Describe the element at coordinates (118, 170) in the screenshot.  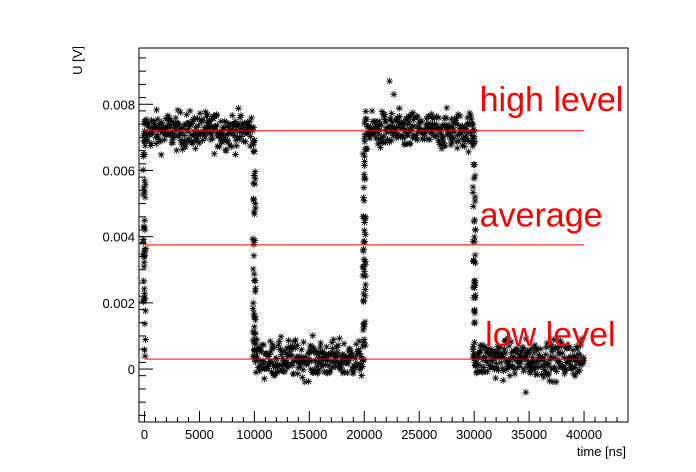
I see `y-tick-label: 0.006` at that location.